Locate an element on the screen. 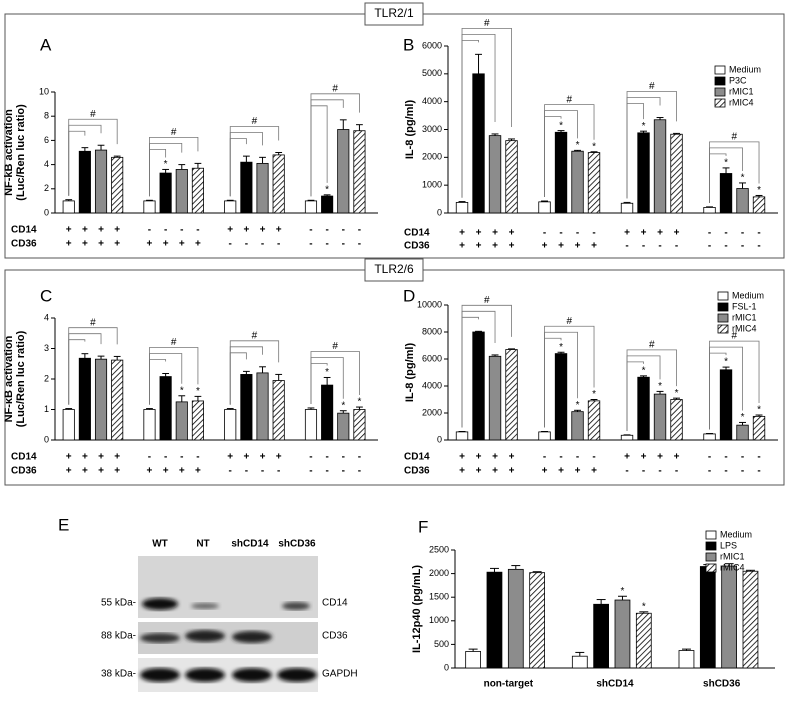  panel-letter: F is located at coordinates (423, 526).